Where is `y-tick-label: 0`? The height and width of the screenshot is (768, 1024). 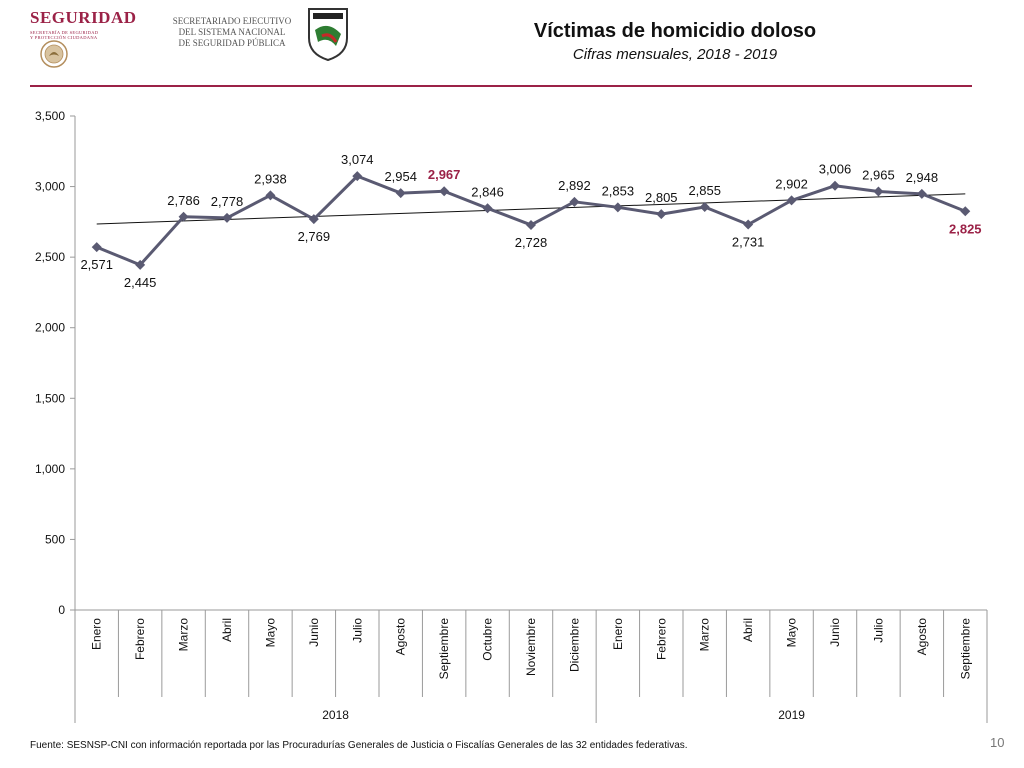 y-tick-label: 0 is located at coordinates (61, 610).